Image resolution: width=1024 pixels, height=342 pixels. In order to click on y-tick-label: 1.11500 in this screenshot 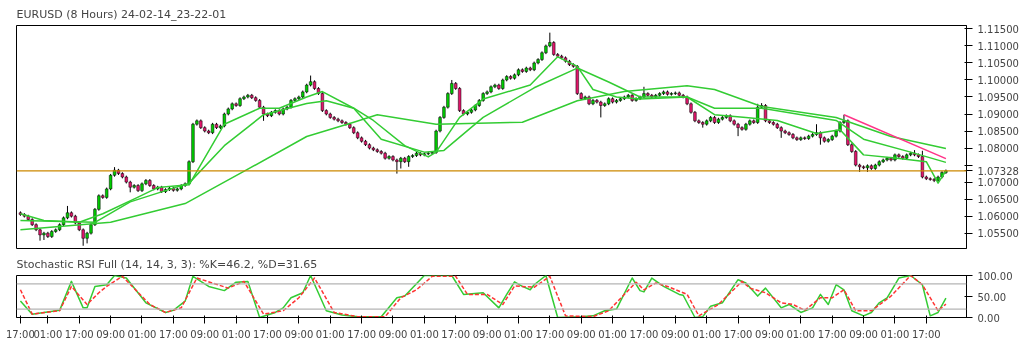, I will do `click(998, 29)`.